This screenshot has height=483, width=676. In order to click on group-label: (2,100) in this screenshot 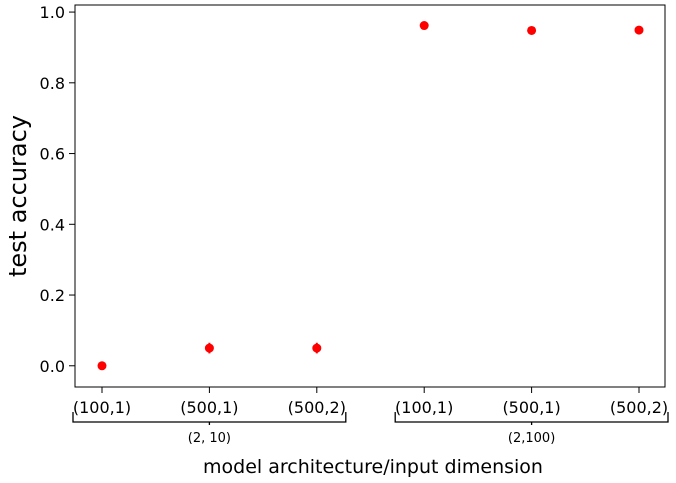, I will do `click(531, 438)`.